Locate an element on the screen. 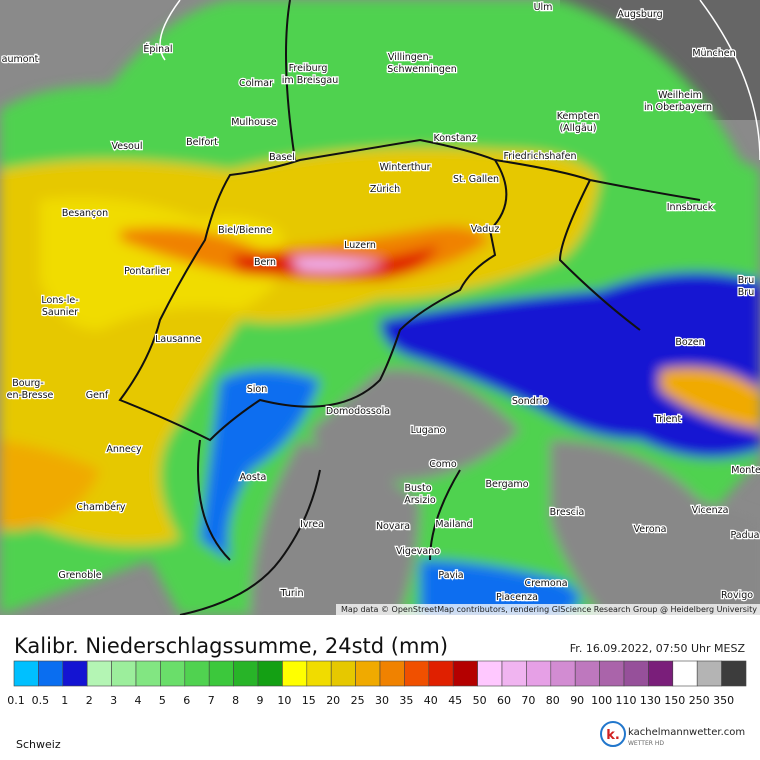 This screenshot has width=760, height=760. city-label: Schwenningen is located at coordinates (422, 69).